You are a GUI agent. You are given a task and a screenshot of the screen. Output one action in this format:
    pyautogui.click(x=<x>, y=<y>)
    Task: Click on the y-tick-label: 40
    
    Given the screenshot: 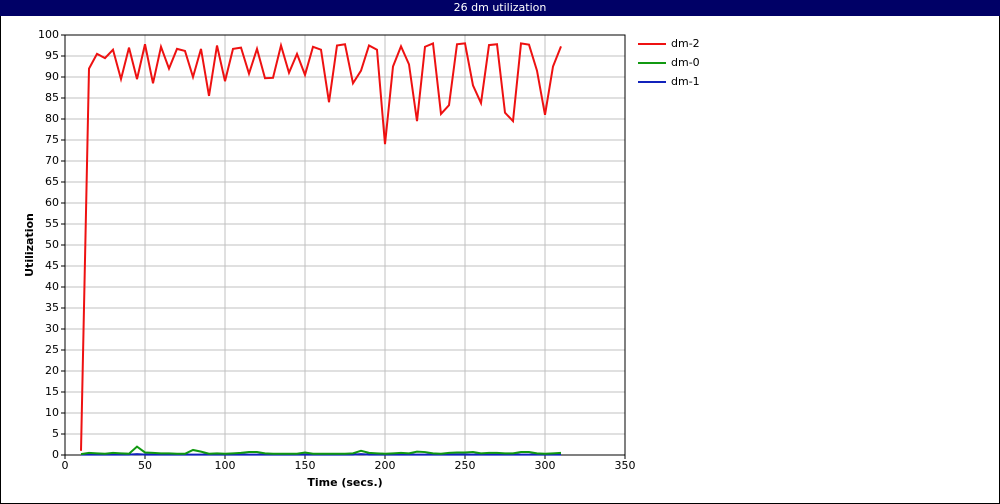 What is the action you would take?
    pyautogui.click(x=52, y=286)
    